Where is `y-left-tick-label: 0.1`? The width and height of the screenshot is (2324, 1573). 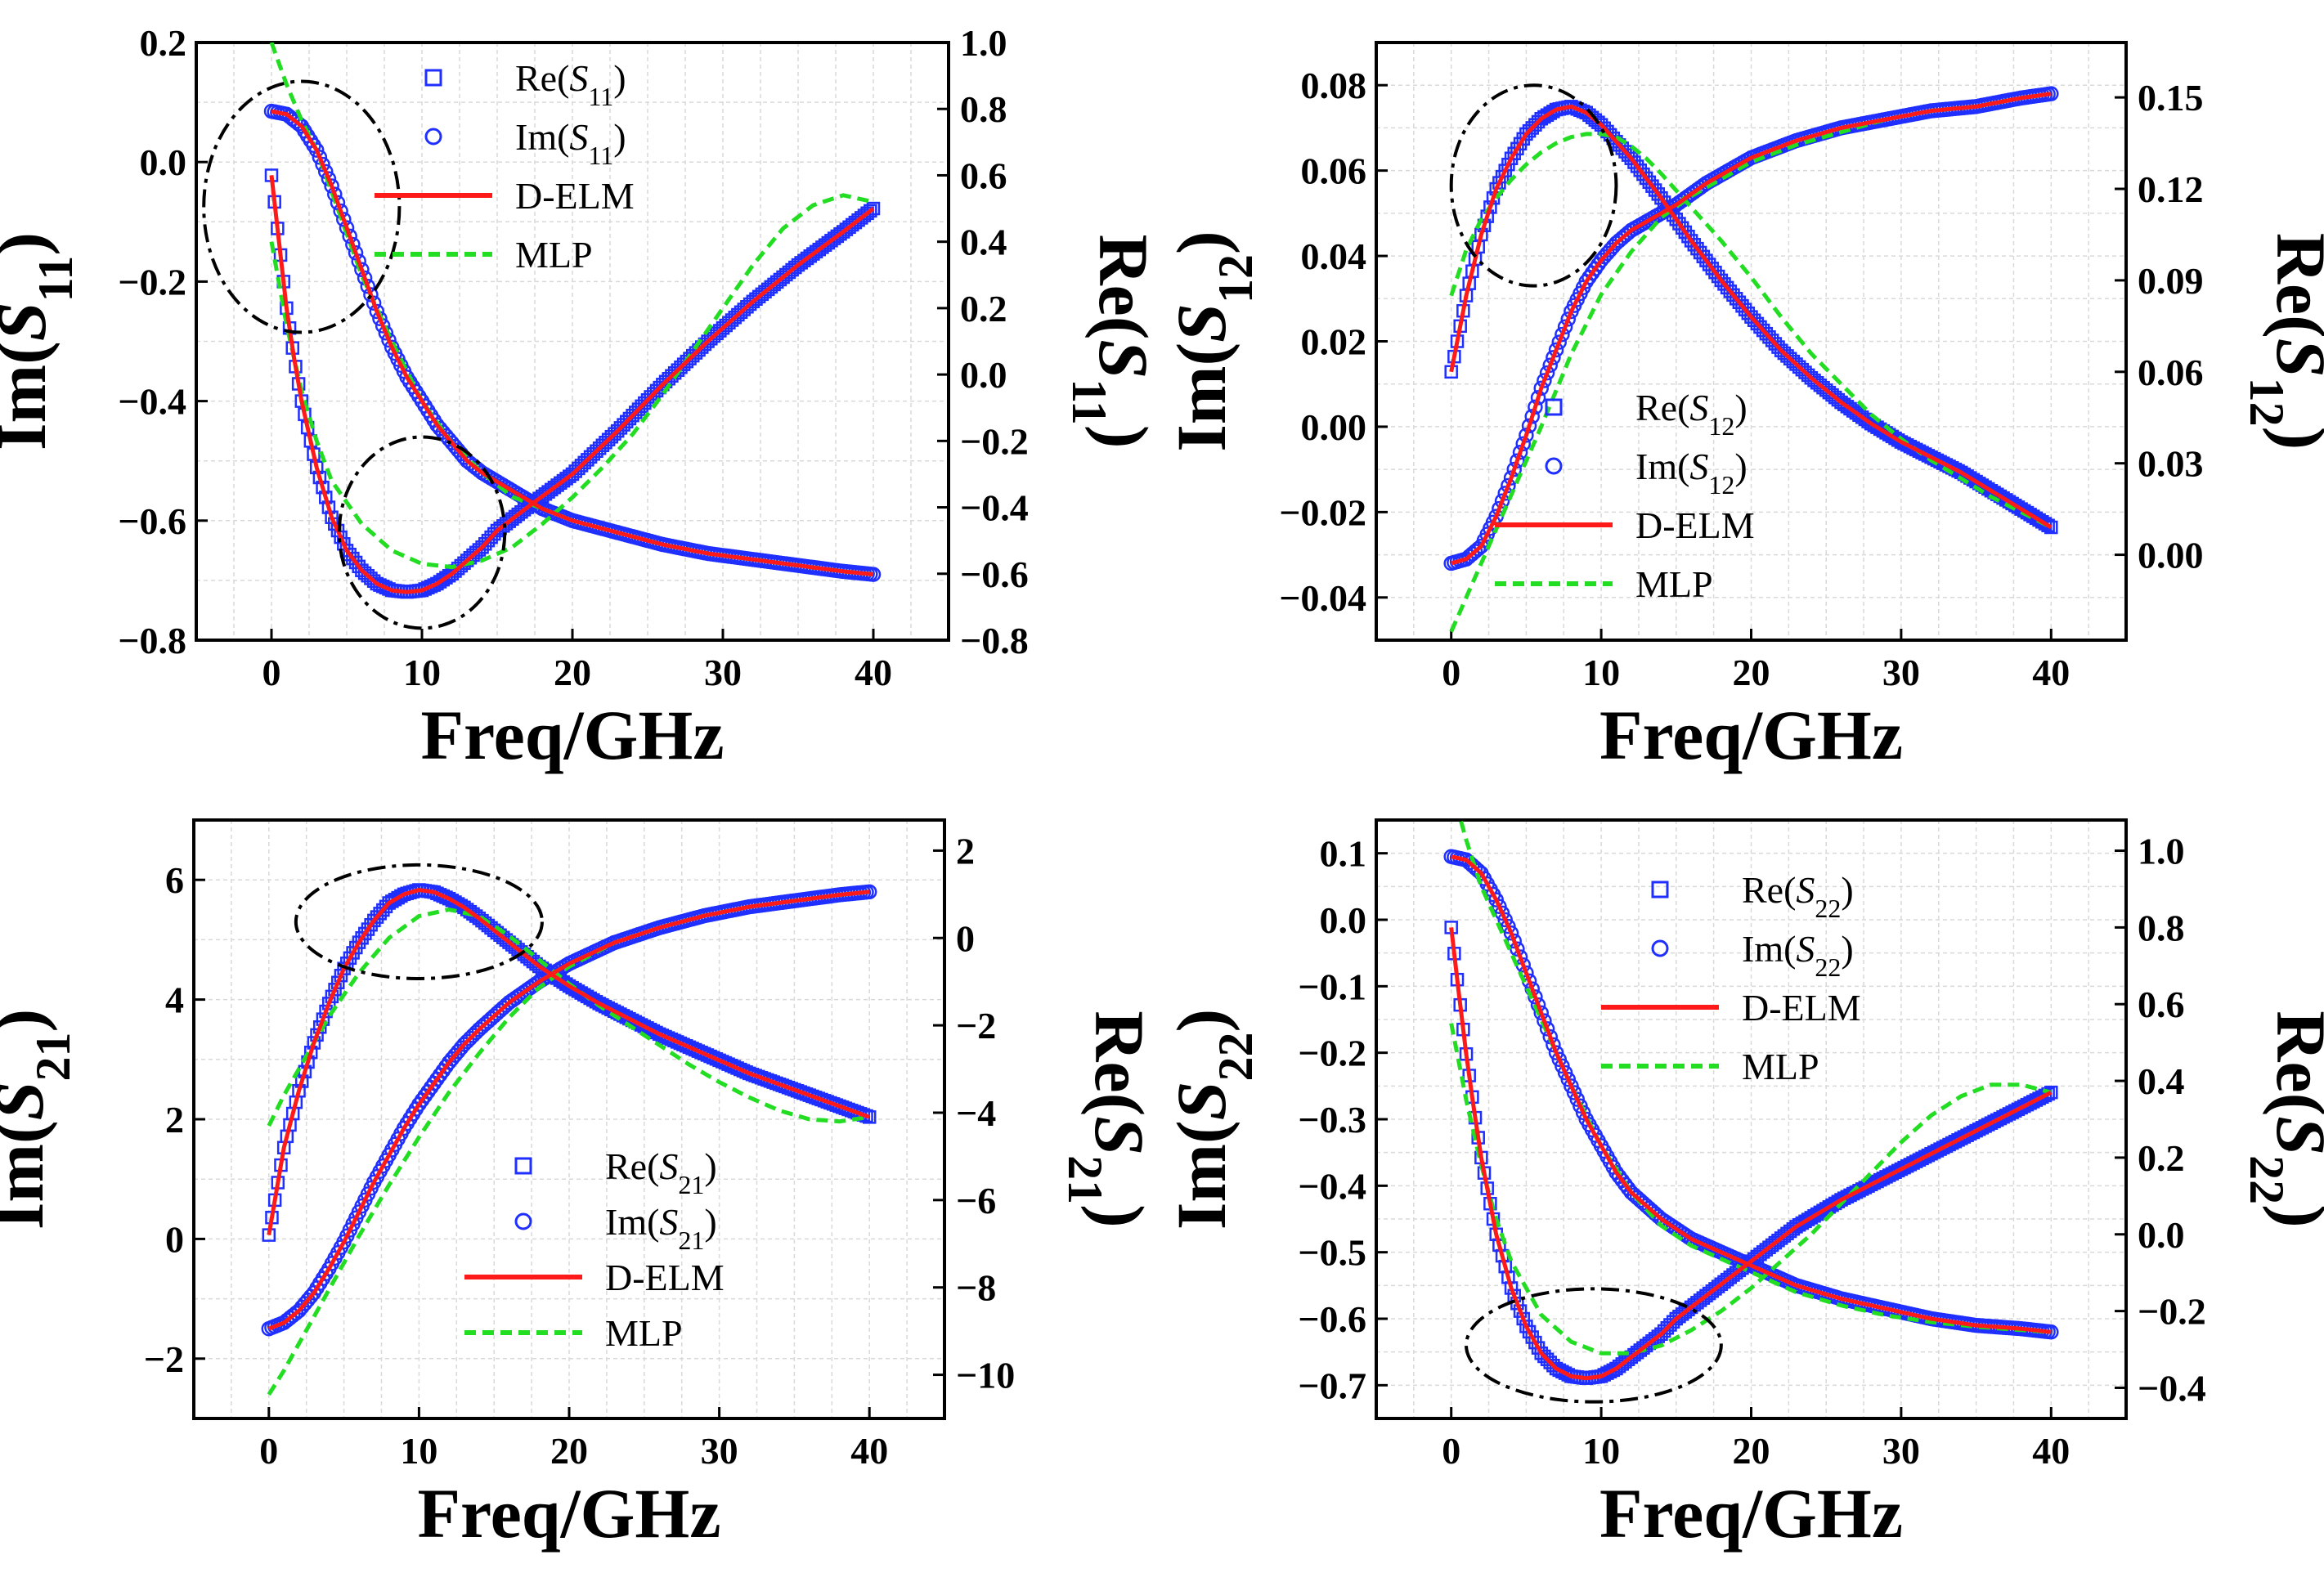
y-left-tick-label: 0.1 is located at coordinates (1343, 854).